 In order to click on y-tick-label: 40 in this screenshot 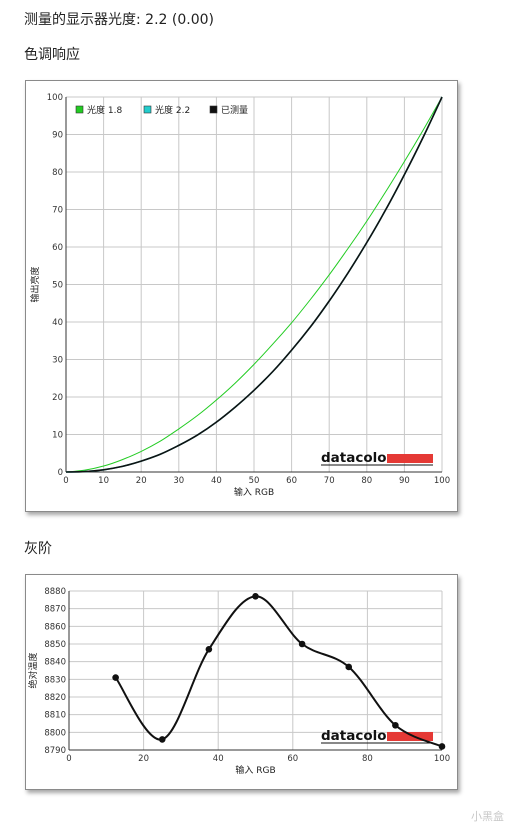, I will do `click(57, 323)`.